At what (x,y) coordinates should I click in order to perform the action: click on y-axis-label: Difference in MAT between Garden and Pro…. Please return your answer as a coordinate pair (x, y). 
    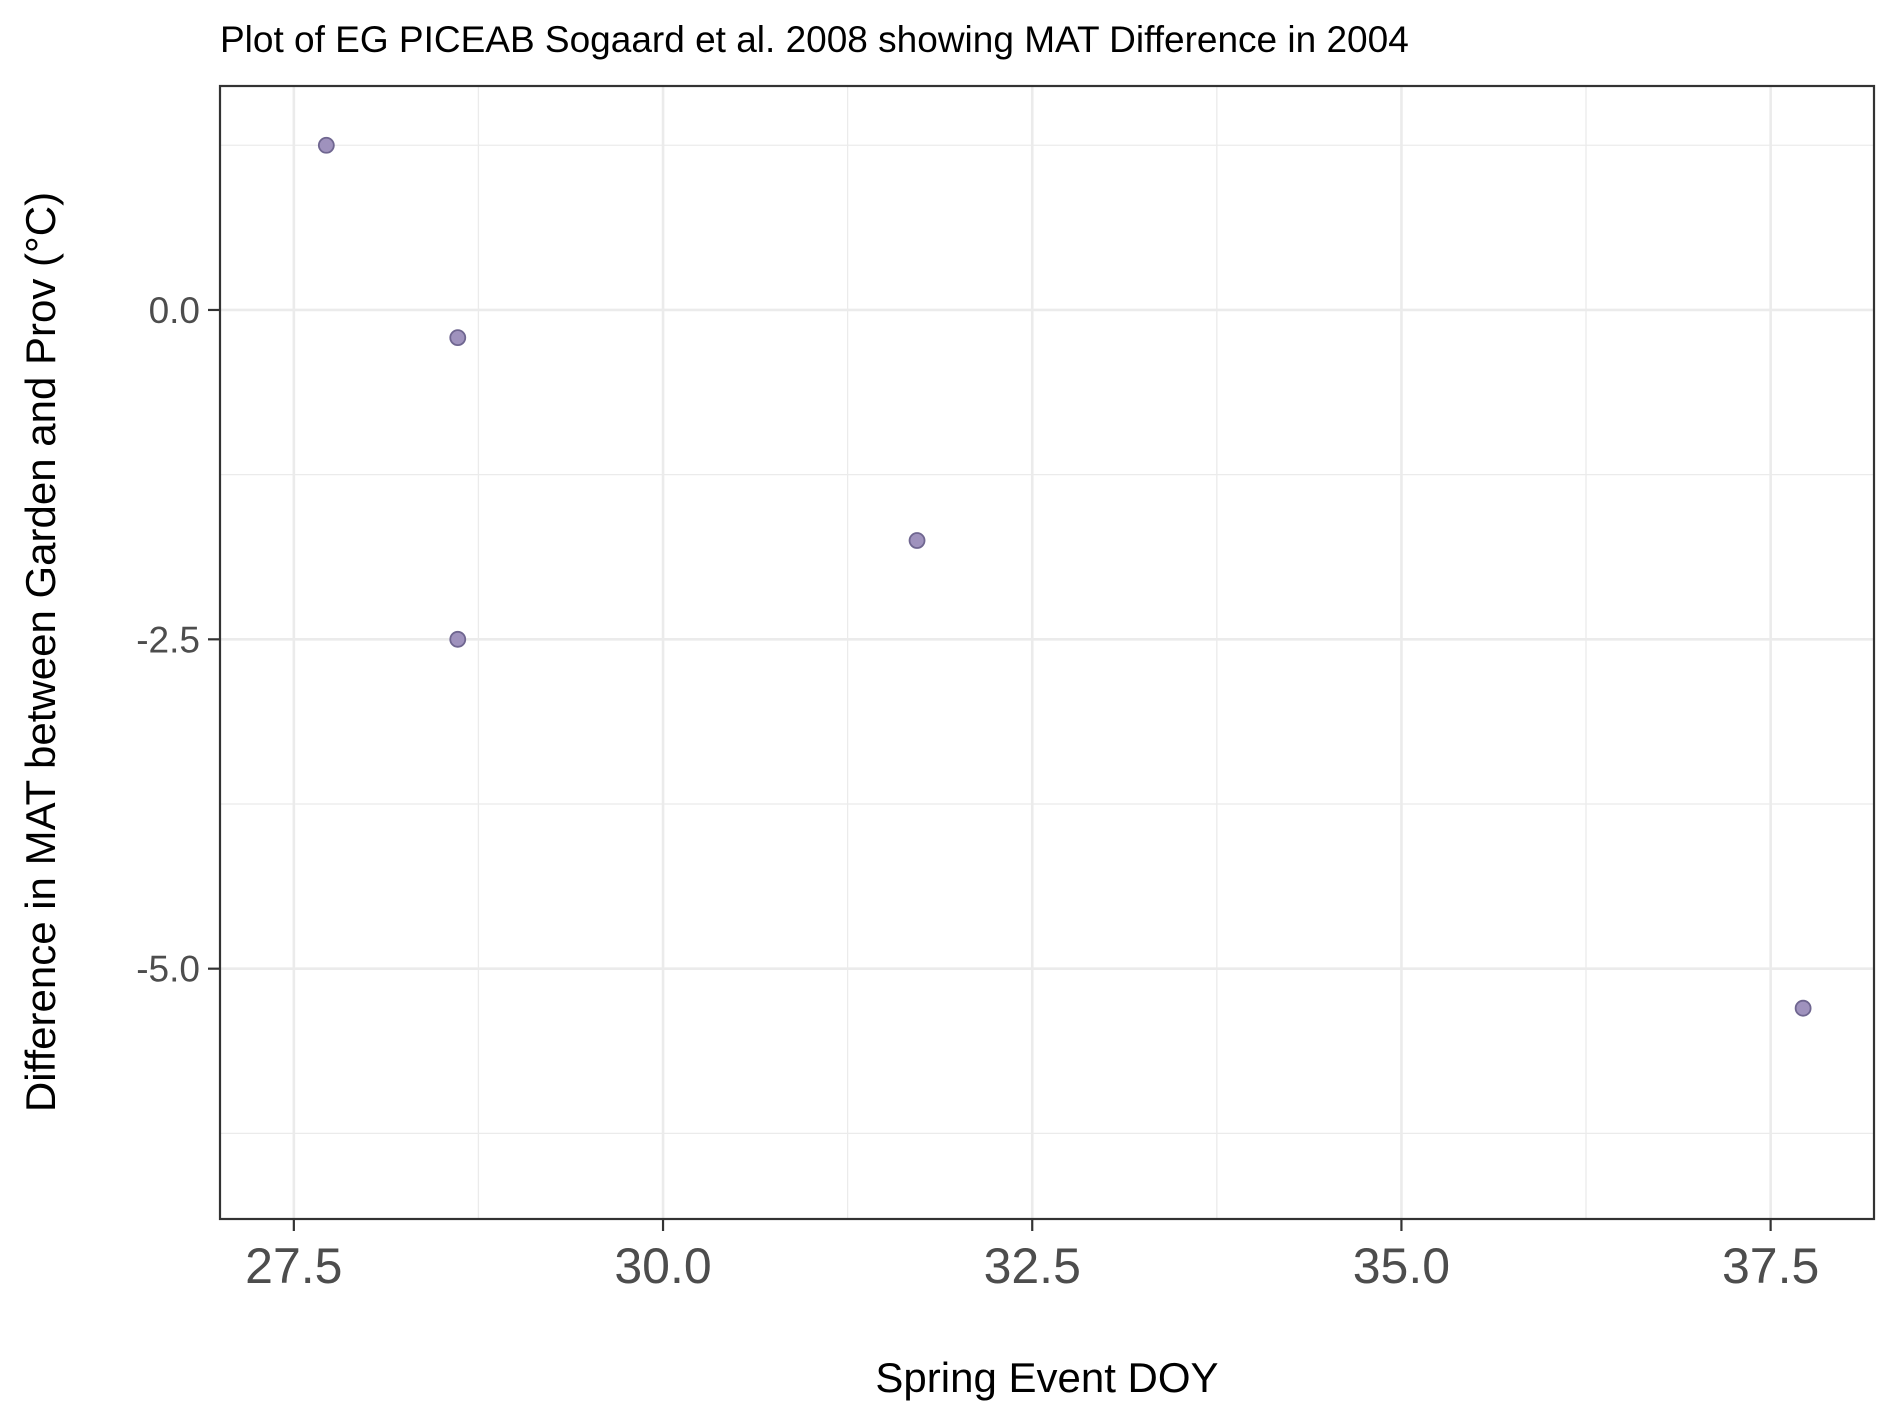
    Looking at the image, I should click on (40, 652).